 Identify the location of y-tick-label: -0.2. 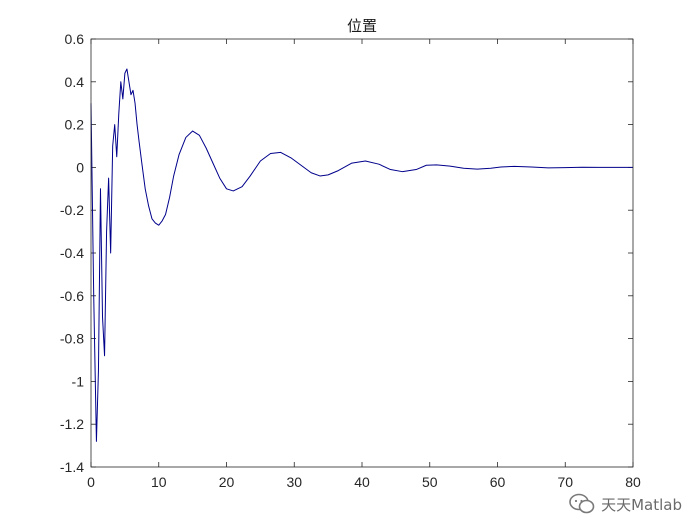
(72, 210).